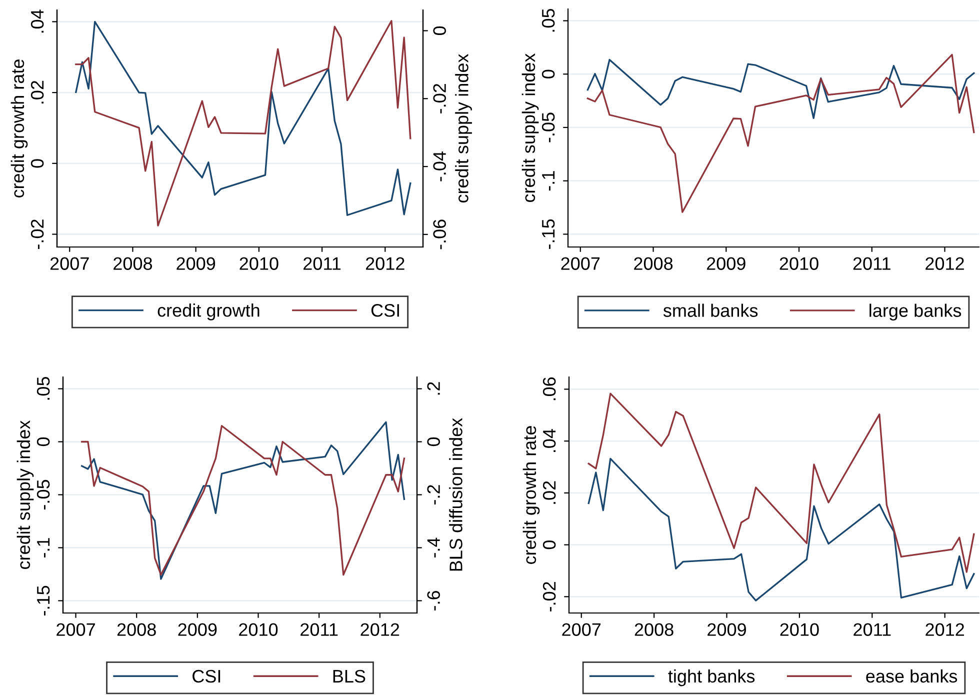  What do you see at coordinates (916, 312) in the screenshot?
I see `legend-label: large banks` at bounding box center [916, 312].